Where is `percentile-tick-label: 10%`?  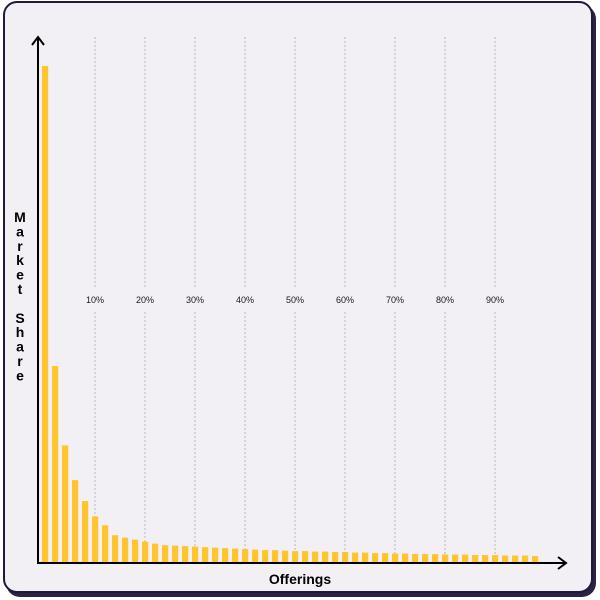
percentile-tick-label: 10% is located at coordinates (95, 300).